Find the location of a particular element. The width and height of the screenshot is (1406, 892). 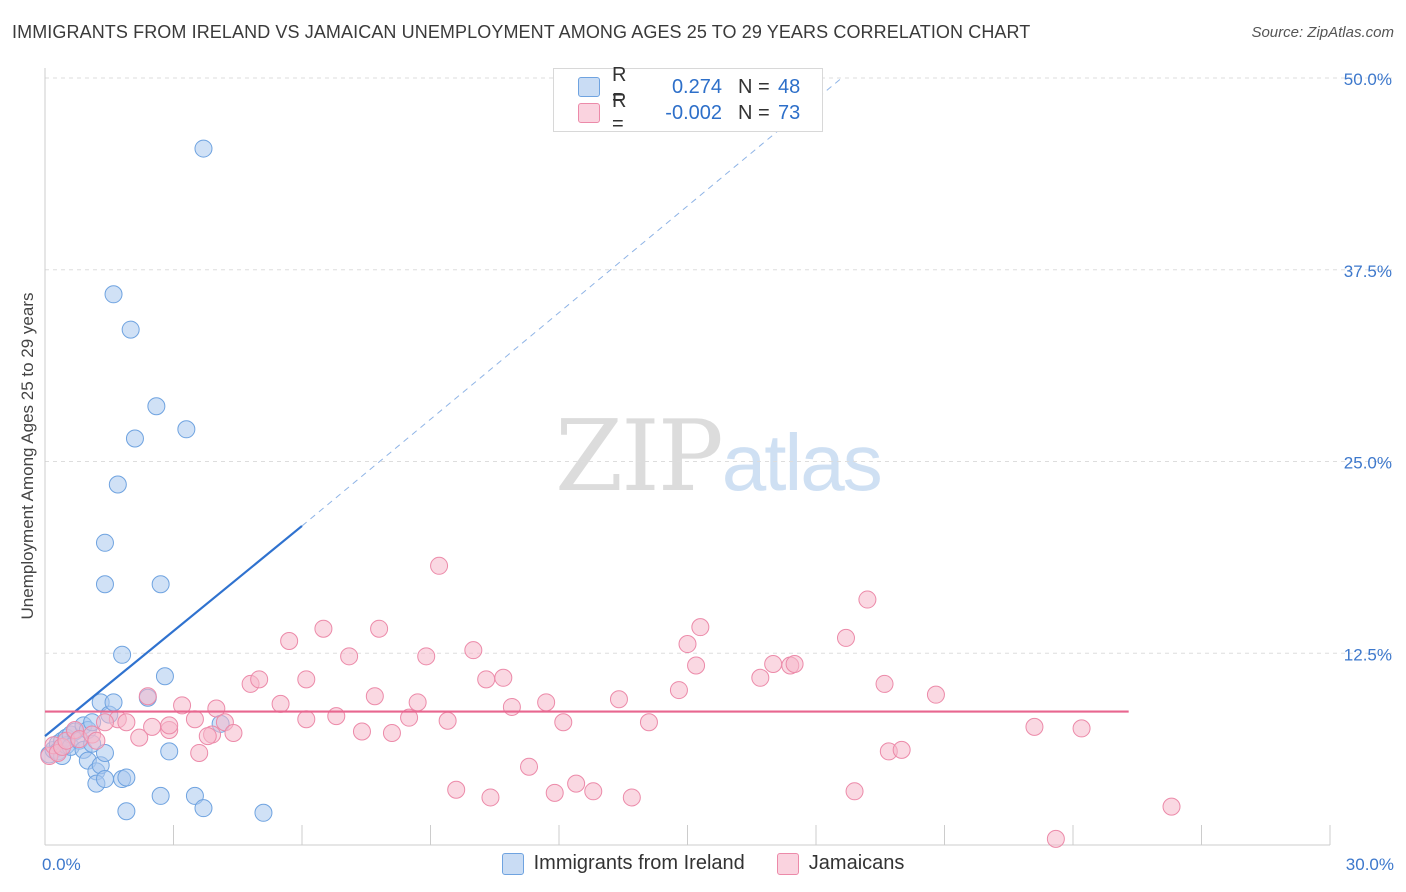

legend-item-jamaicans: Jamaicans is located at coordinates (840, 863).